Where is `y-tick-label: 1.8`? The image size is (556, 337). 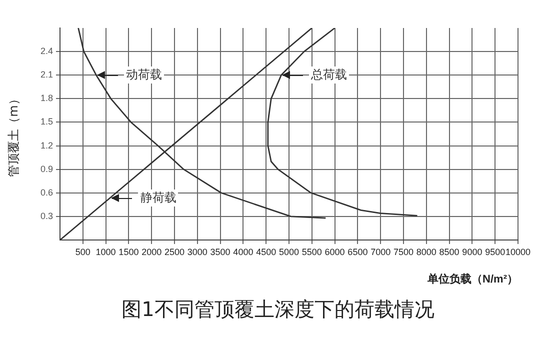 y-tick-label: 1.8 is located at coordinates (46, 98).